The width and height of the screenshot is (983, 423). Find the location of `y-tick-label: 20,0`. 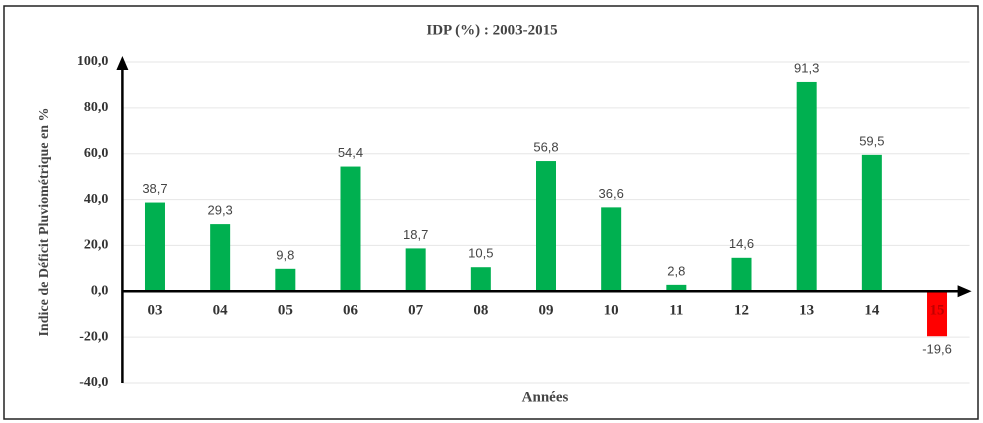

y-tick-label: 20,0 is located at coordinates (96, 245).